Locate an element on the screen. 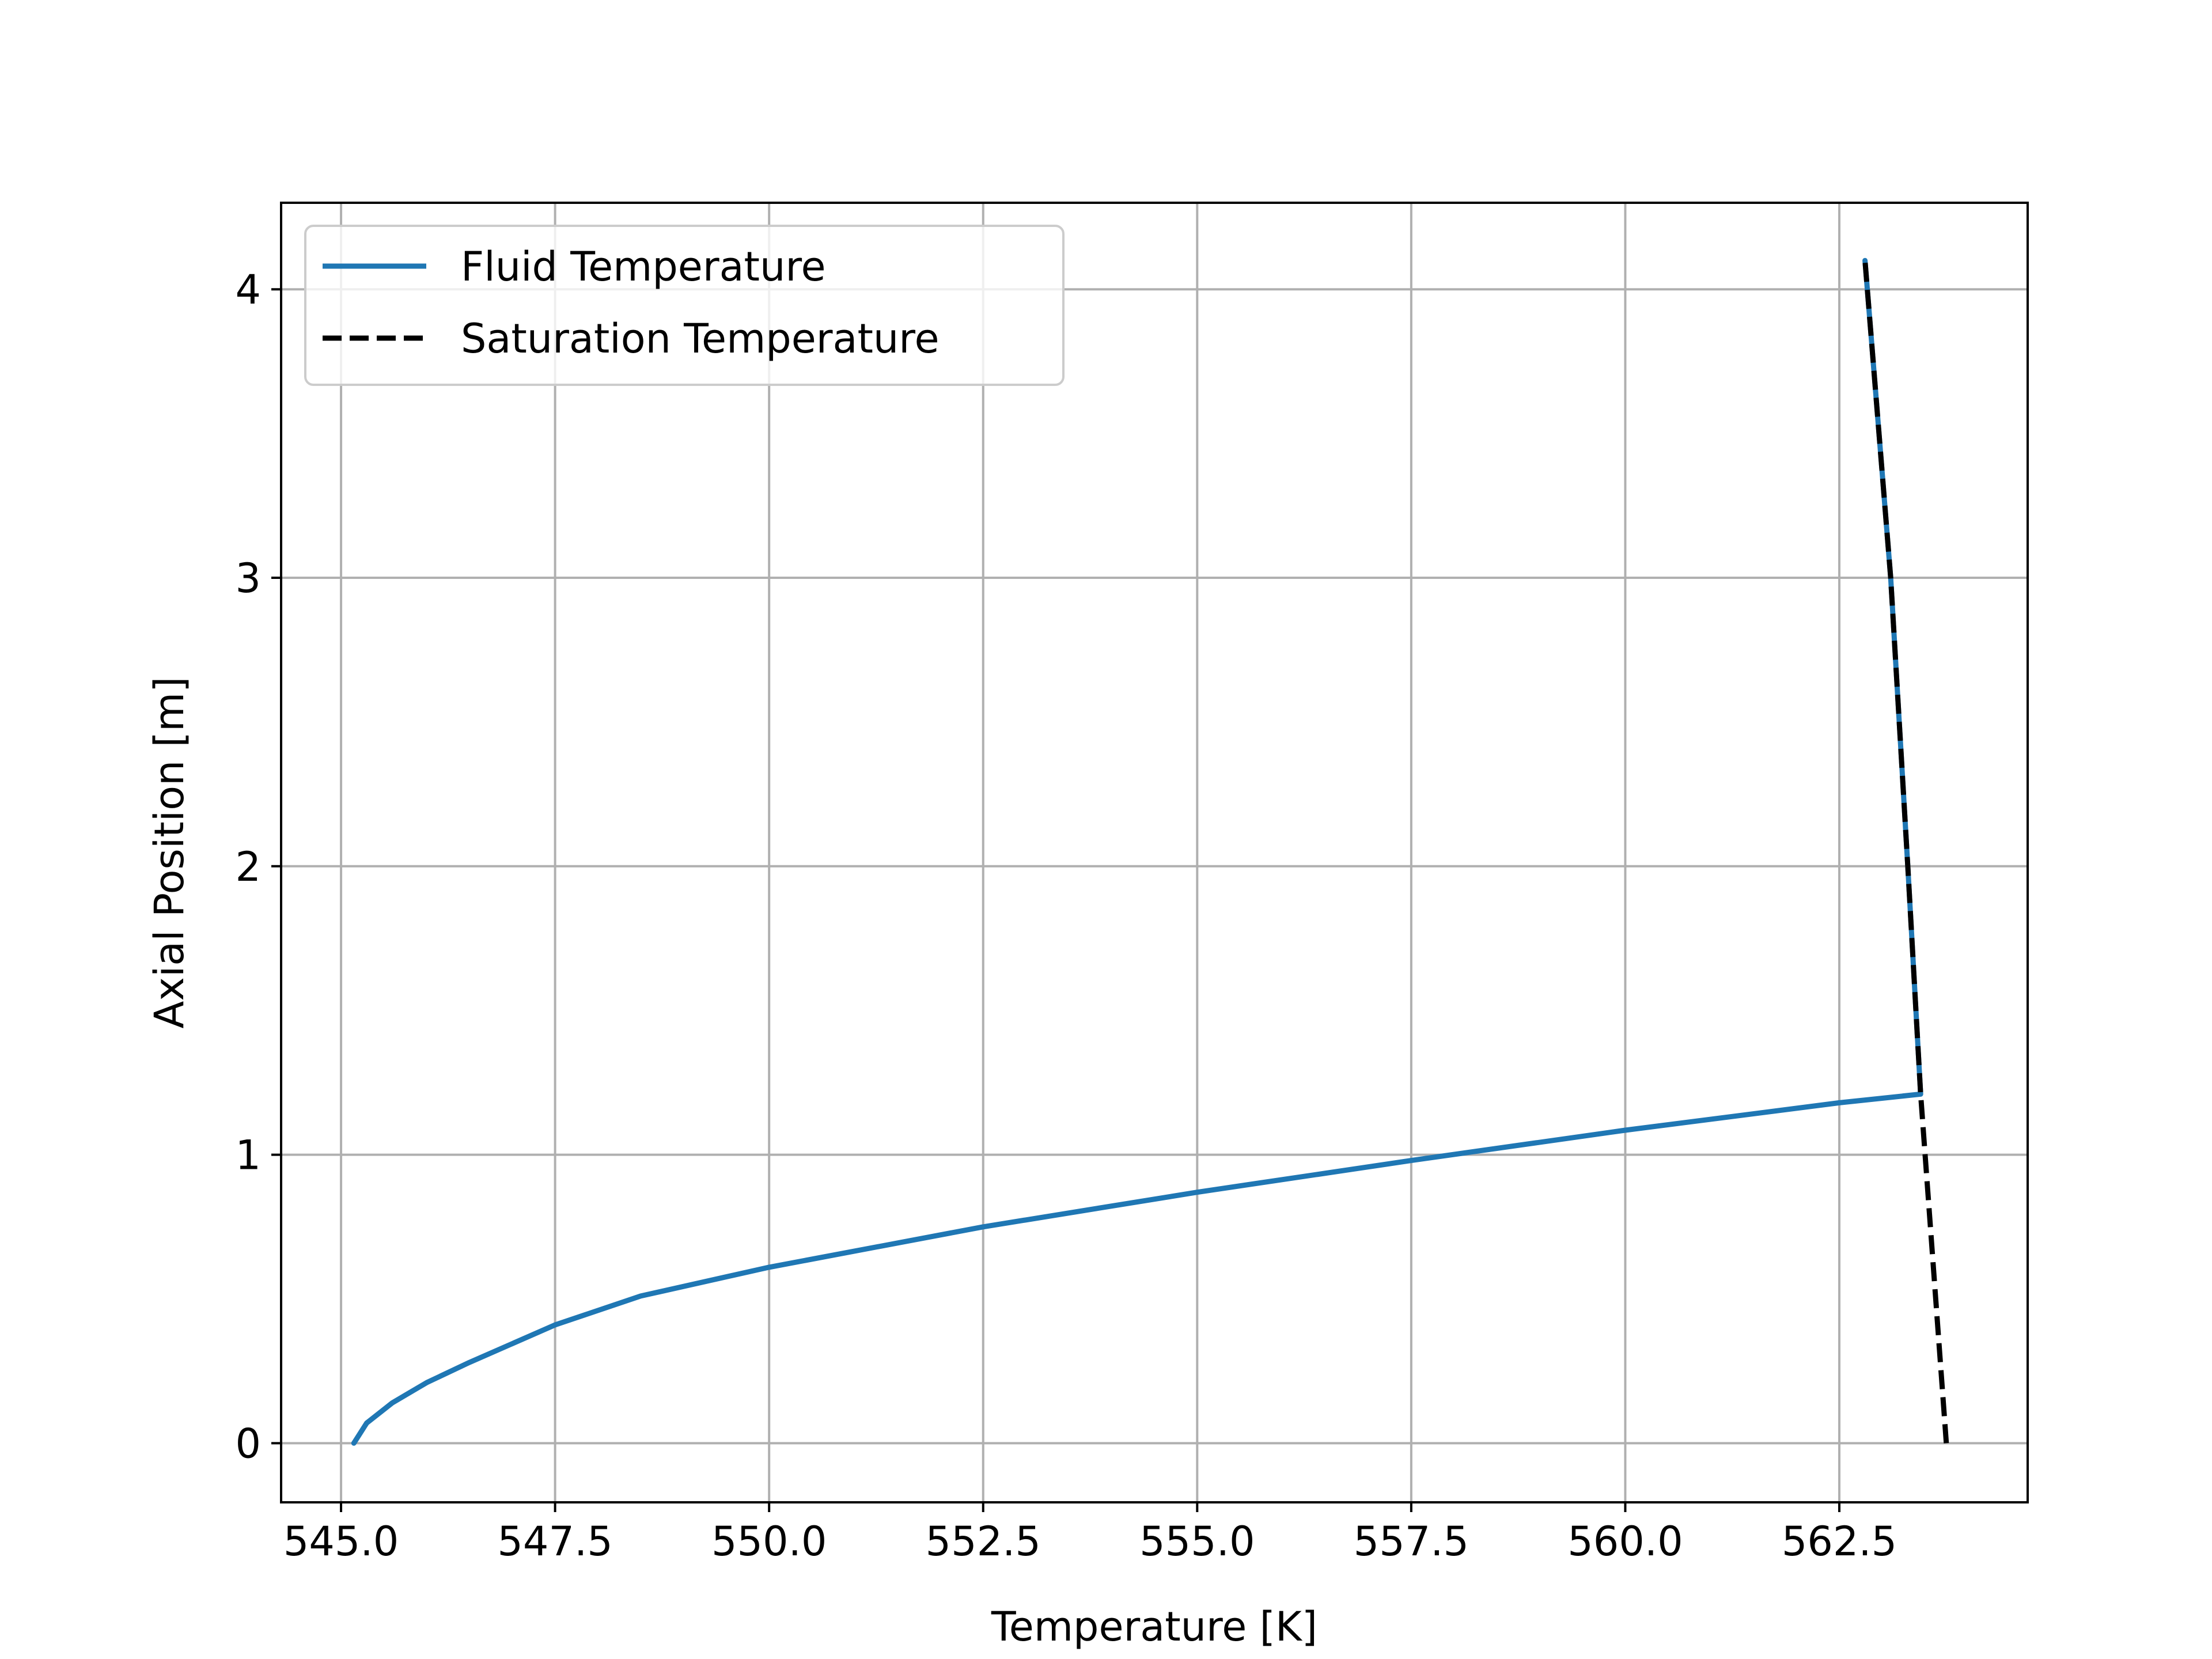  series-line-saturation-temperature is located at coordinates (1905, 852).